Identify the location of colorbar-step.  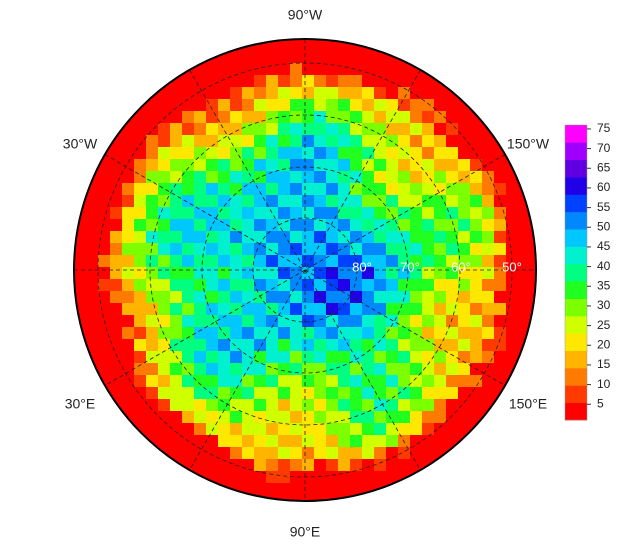
(576, 134).